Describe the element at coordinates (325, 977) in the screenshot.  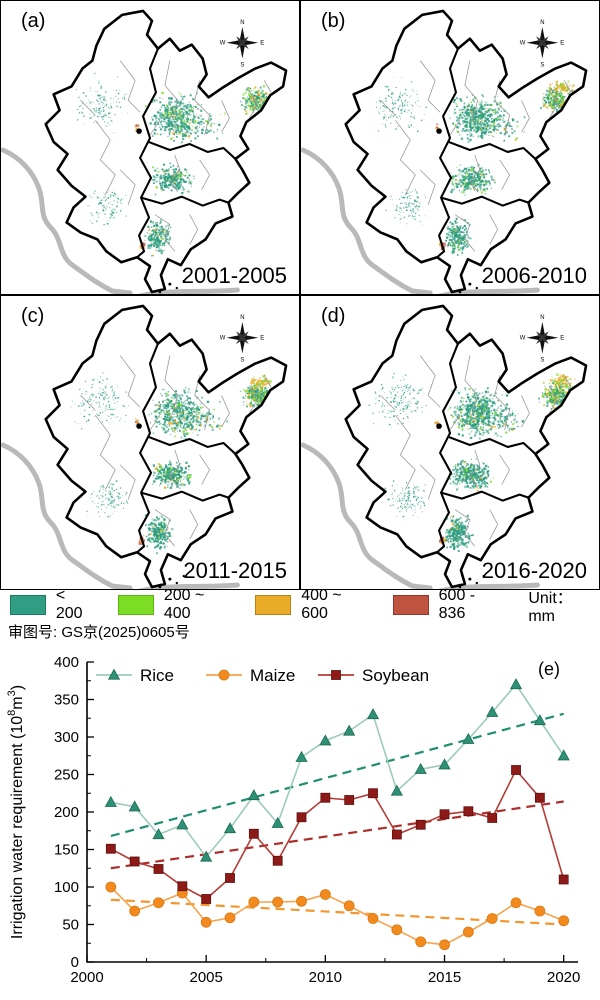
I see `x-tick-label: 2010` at that location.